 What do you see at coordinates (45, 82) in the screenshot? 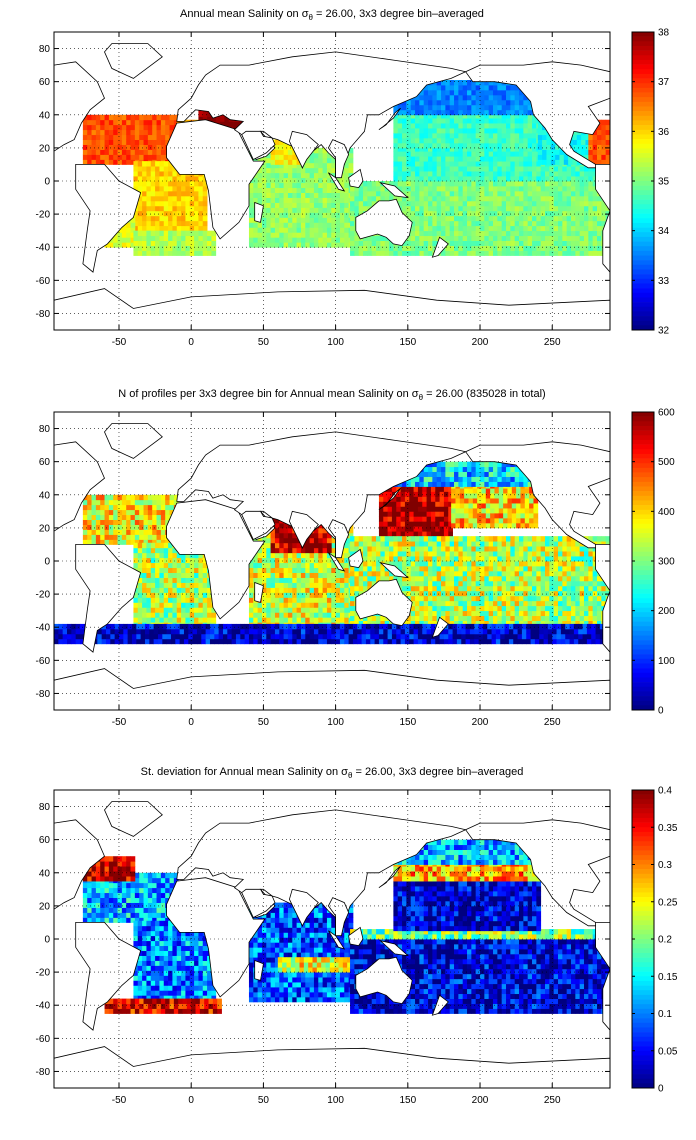
I see `y-tick-label: 60` at bounding box center [45, 82].